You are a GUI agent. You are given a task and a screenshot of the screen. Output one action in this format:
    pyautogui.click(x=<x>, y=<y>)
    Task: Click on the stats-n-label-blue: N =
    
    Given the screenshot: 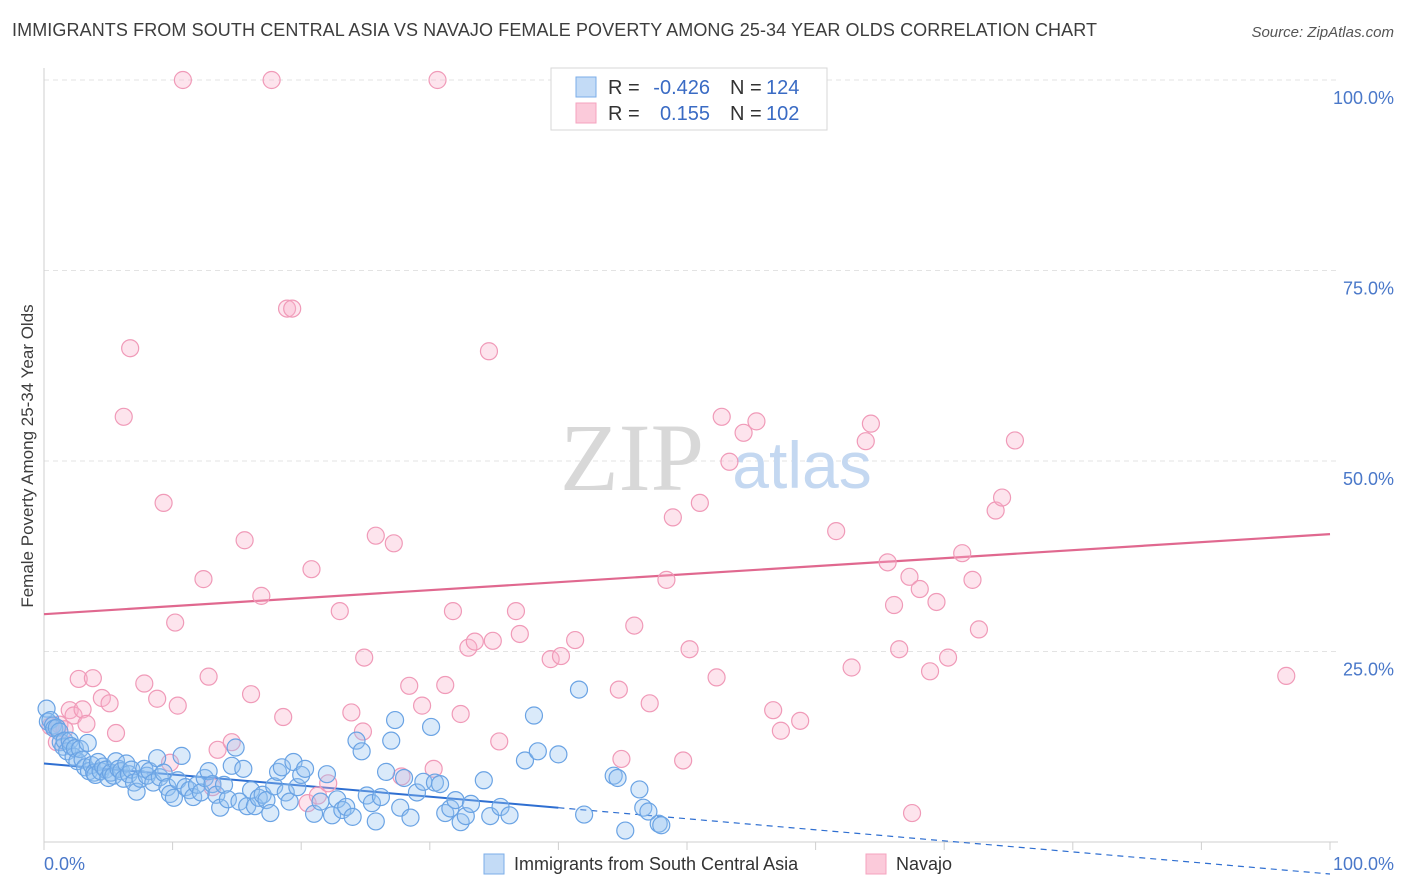 What is the action you would take?
    pyautogui.click(x=746, y=88)
    